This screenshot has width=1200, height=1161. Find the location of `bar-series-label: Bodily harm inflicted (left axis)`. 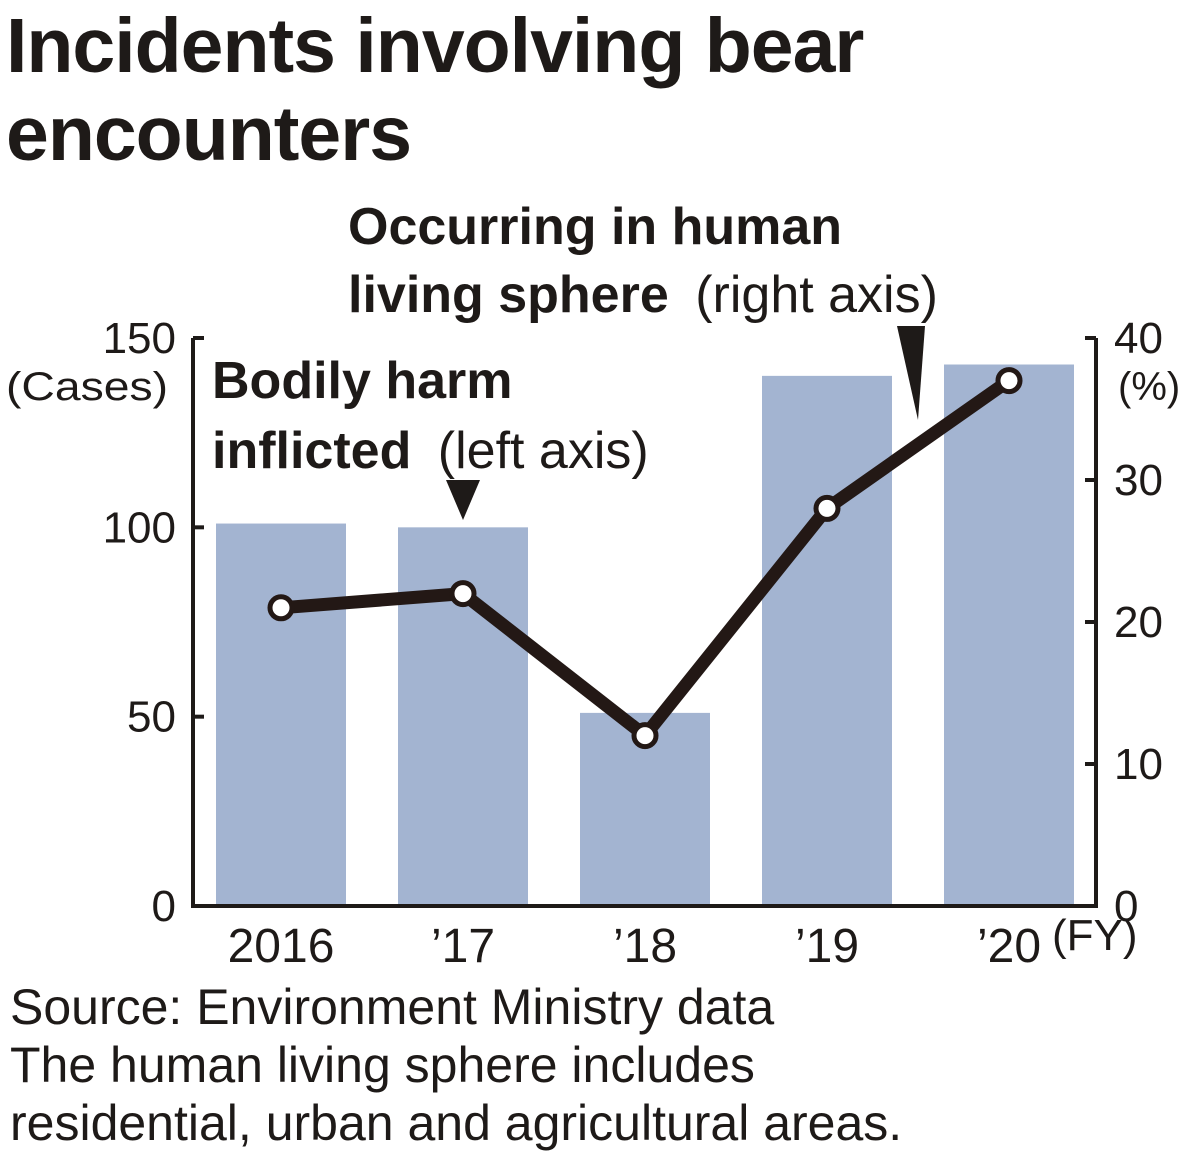

bar-series-label: Bodily harm inflicted (left axis) is located at coordinates (430, 436).